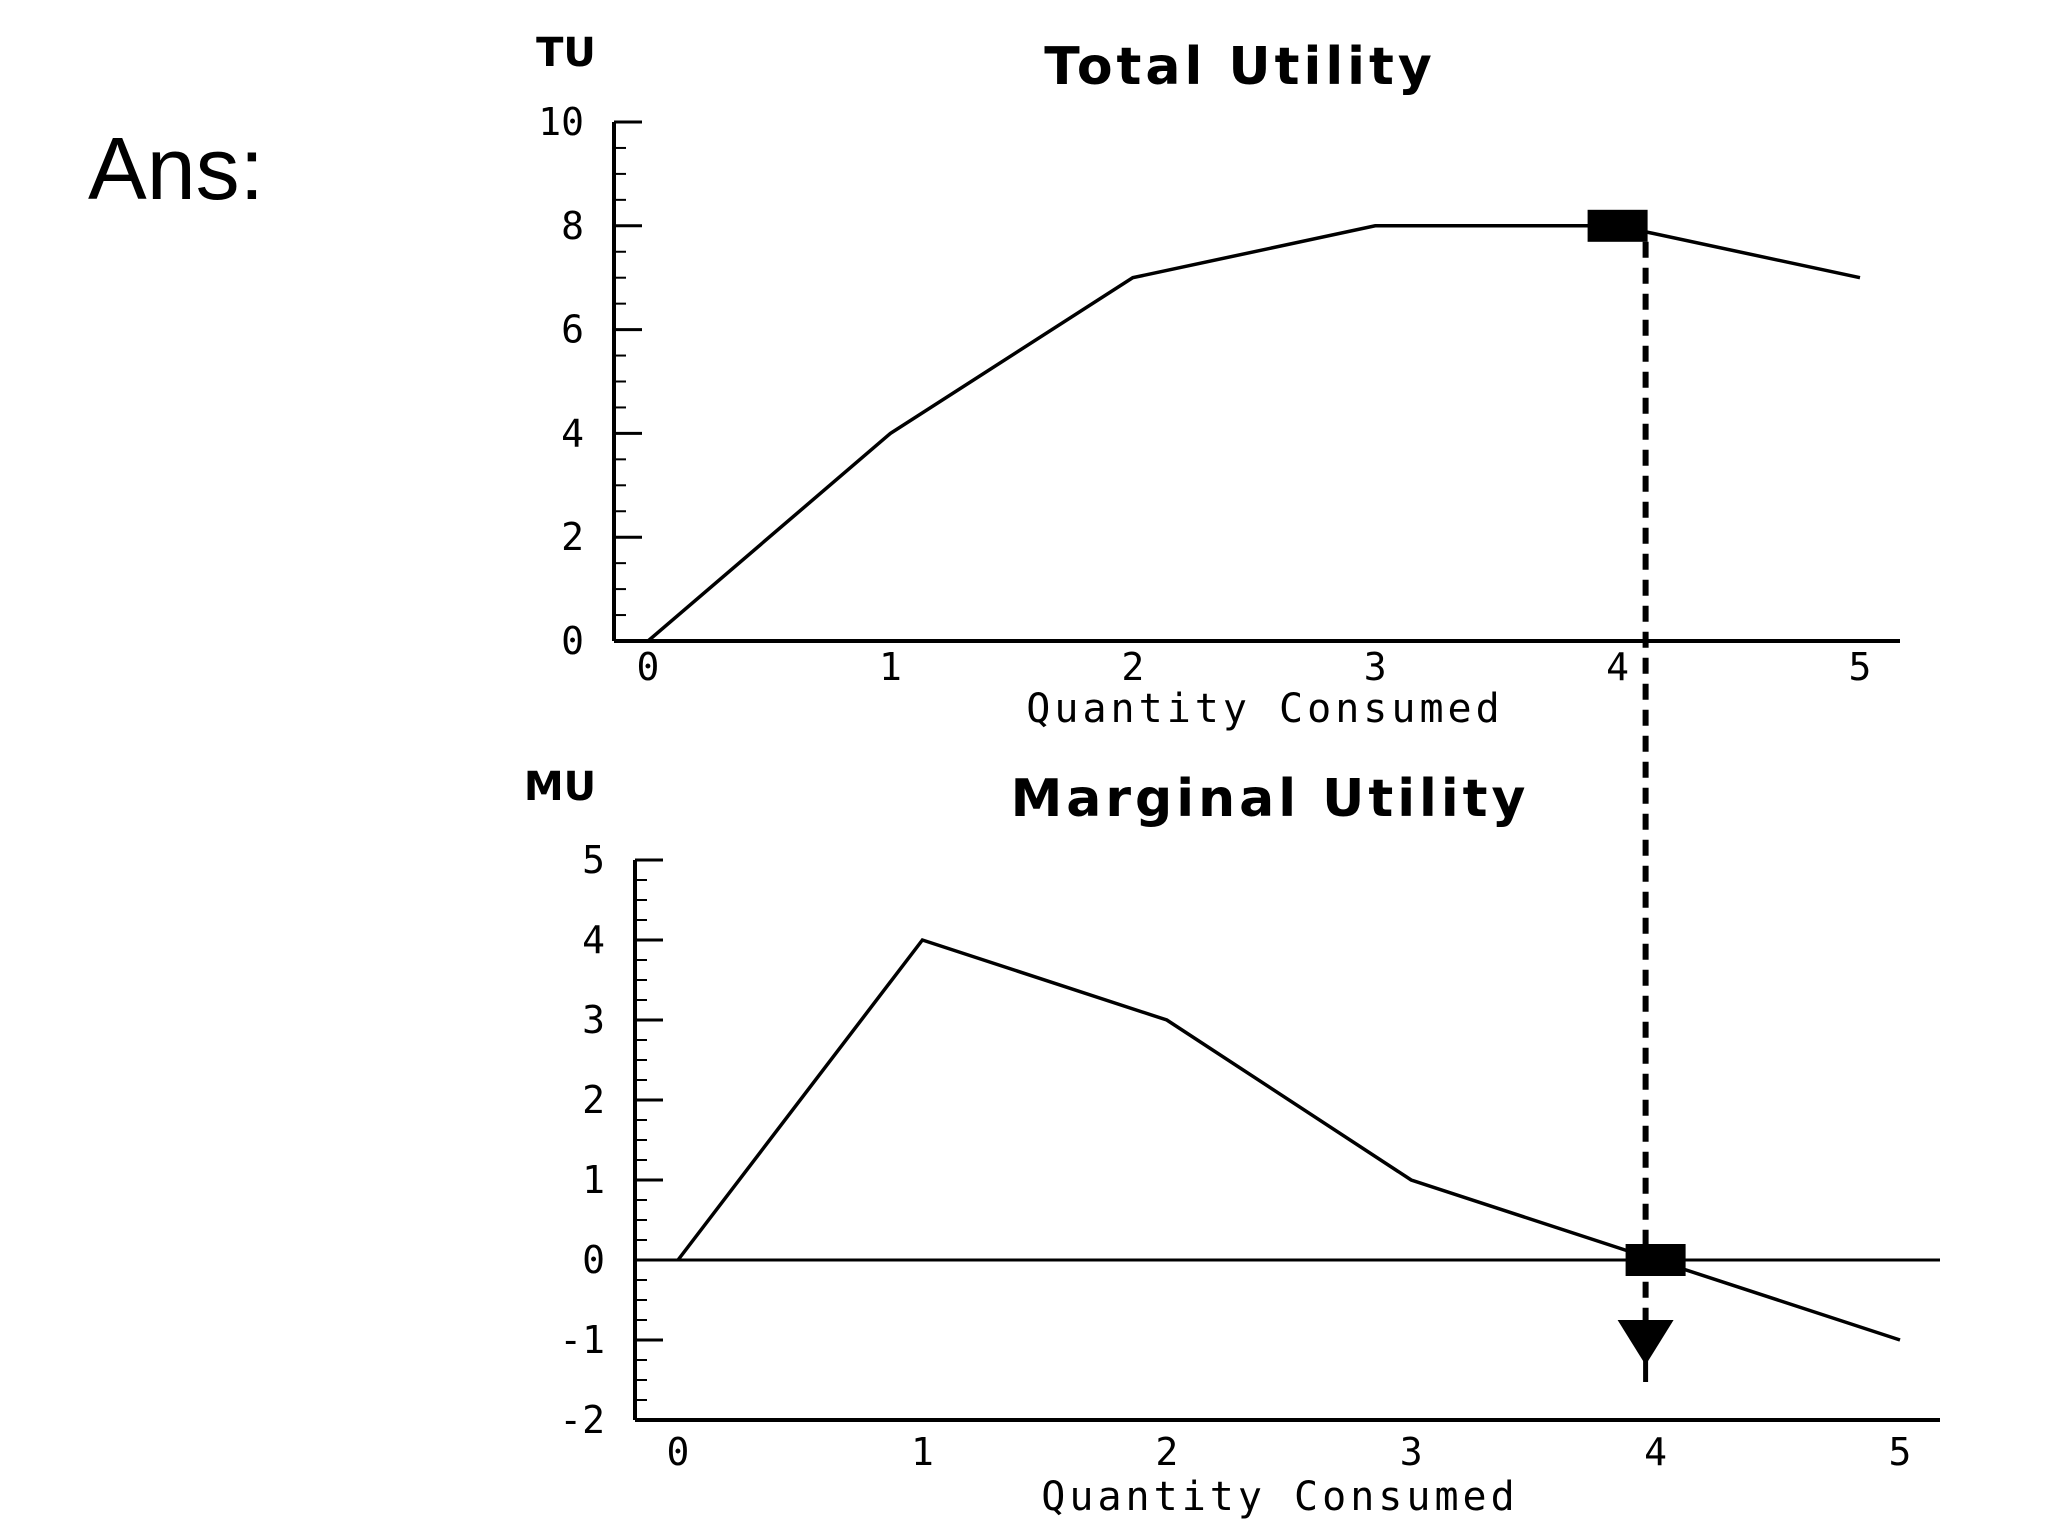  Describe the element at coordinates (1270, 799) in the screenshot. I see `mu-chart-title: Marginal Utility` at that location.